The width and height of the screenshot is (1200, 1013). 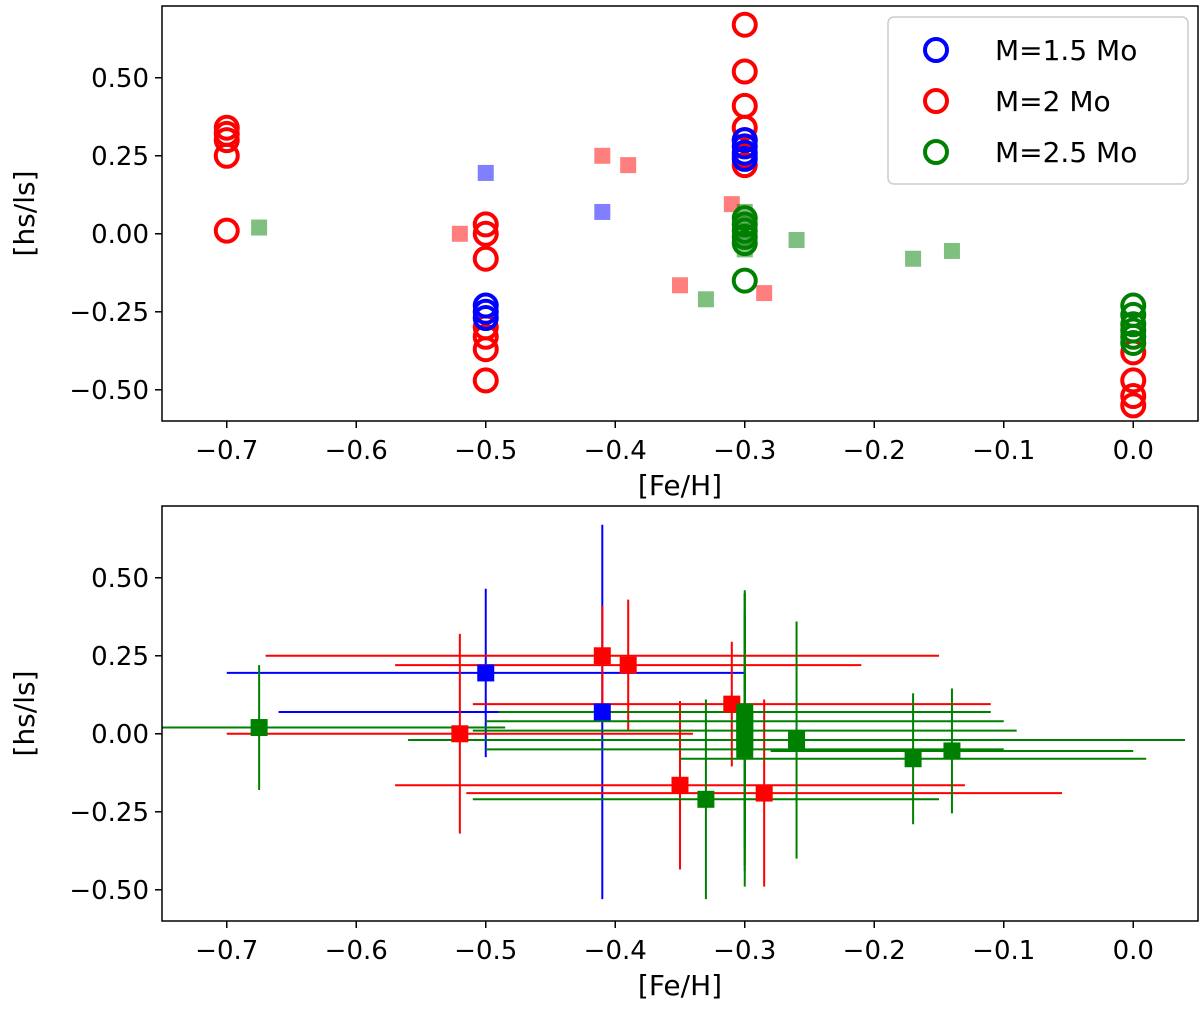 I want to click on legend-box, so click(x=1038, y=100).